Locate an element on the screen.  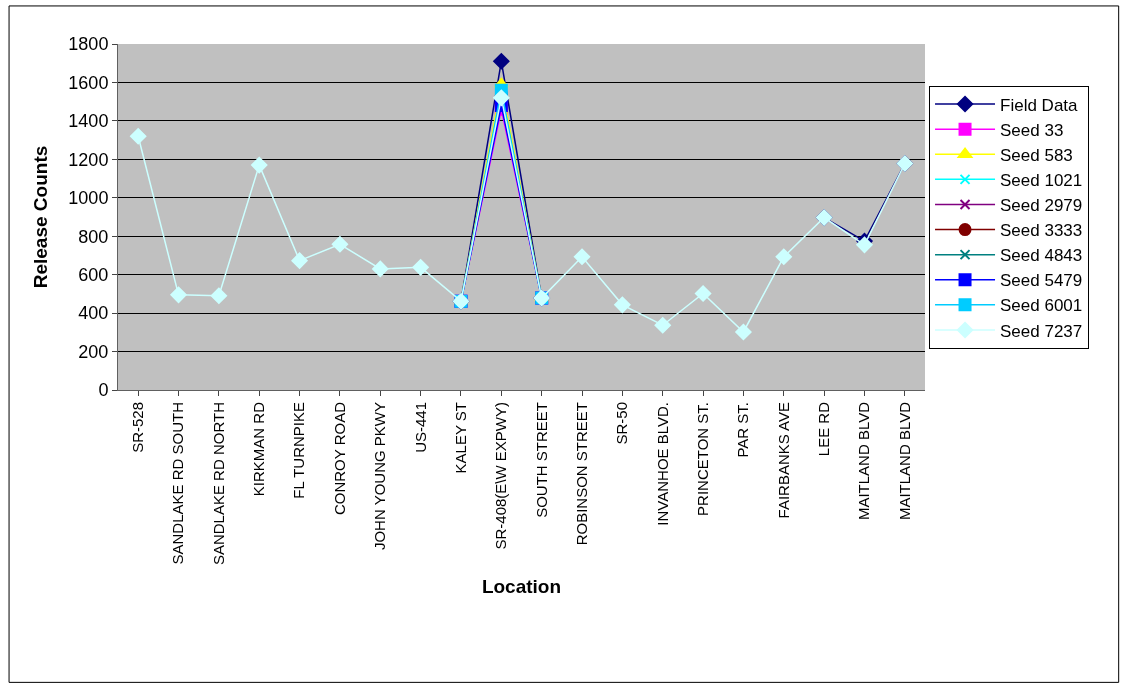
x-tick-label: ROBINSON STREET is located at coordinates (581, 474).